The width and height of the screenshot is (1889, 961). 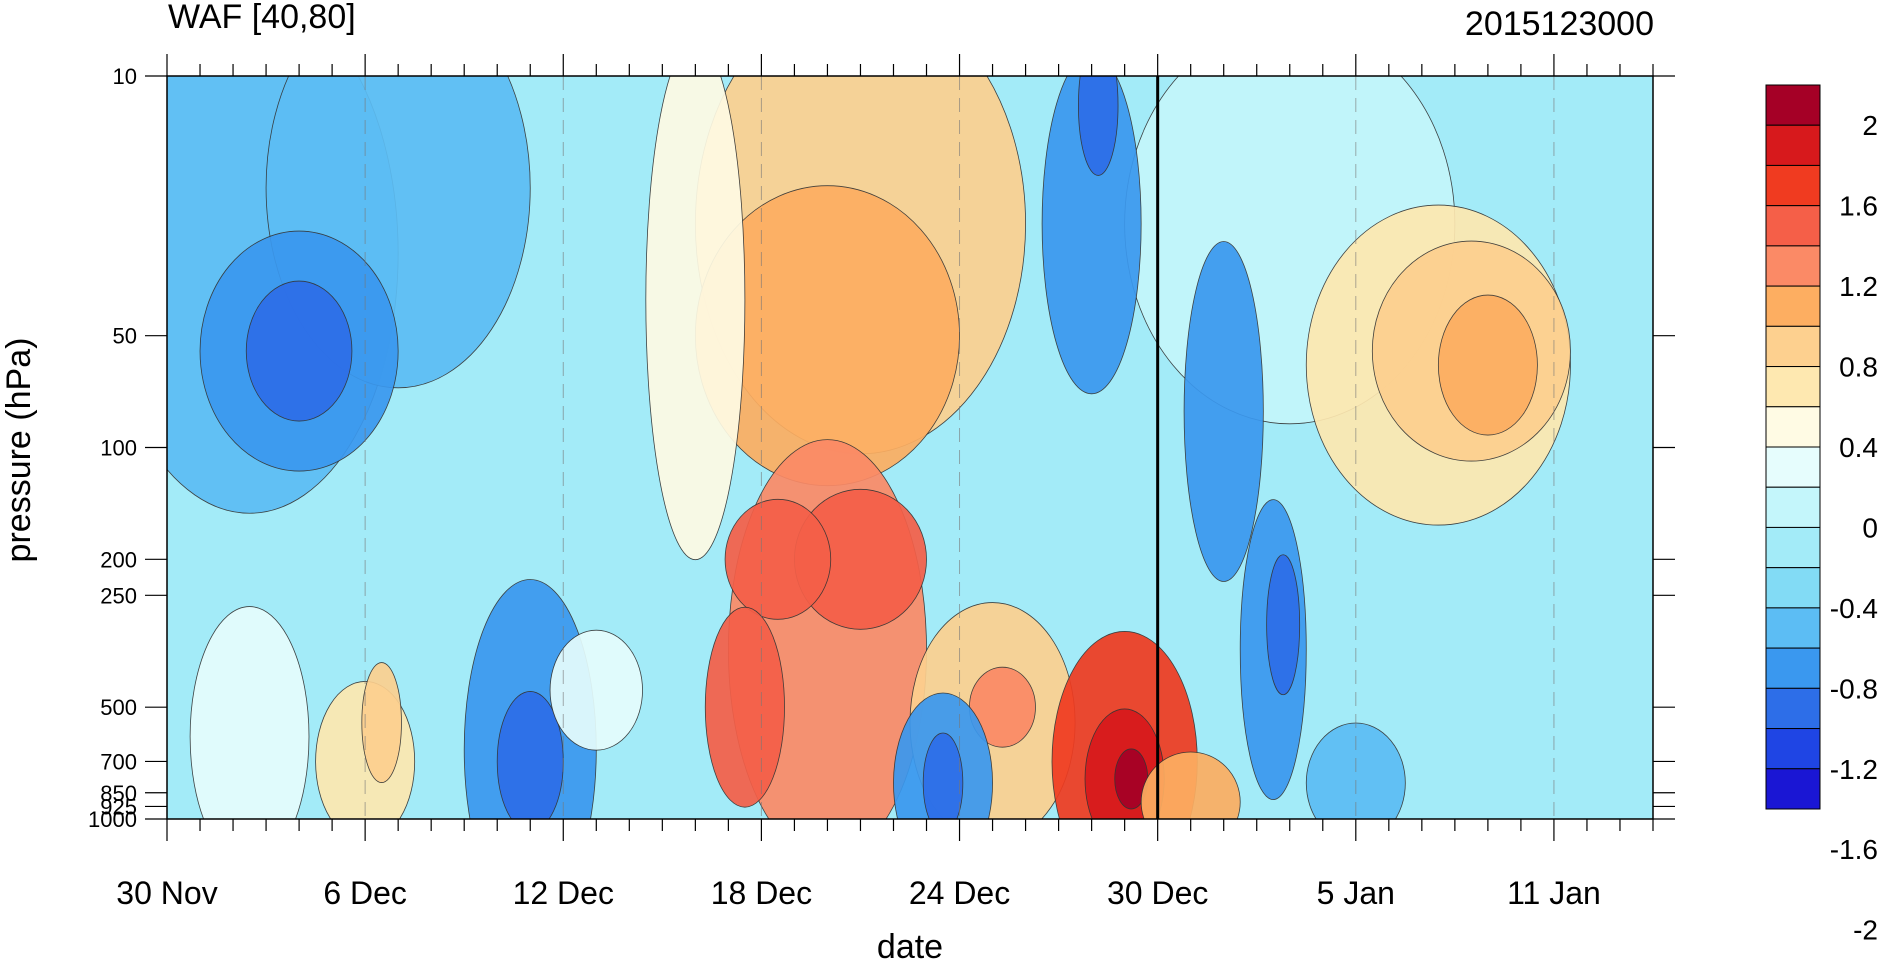 I want to click on colorbar-label: 1.2, so click(x=1858, y=286).